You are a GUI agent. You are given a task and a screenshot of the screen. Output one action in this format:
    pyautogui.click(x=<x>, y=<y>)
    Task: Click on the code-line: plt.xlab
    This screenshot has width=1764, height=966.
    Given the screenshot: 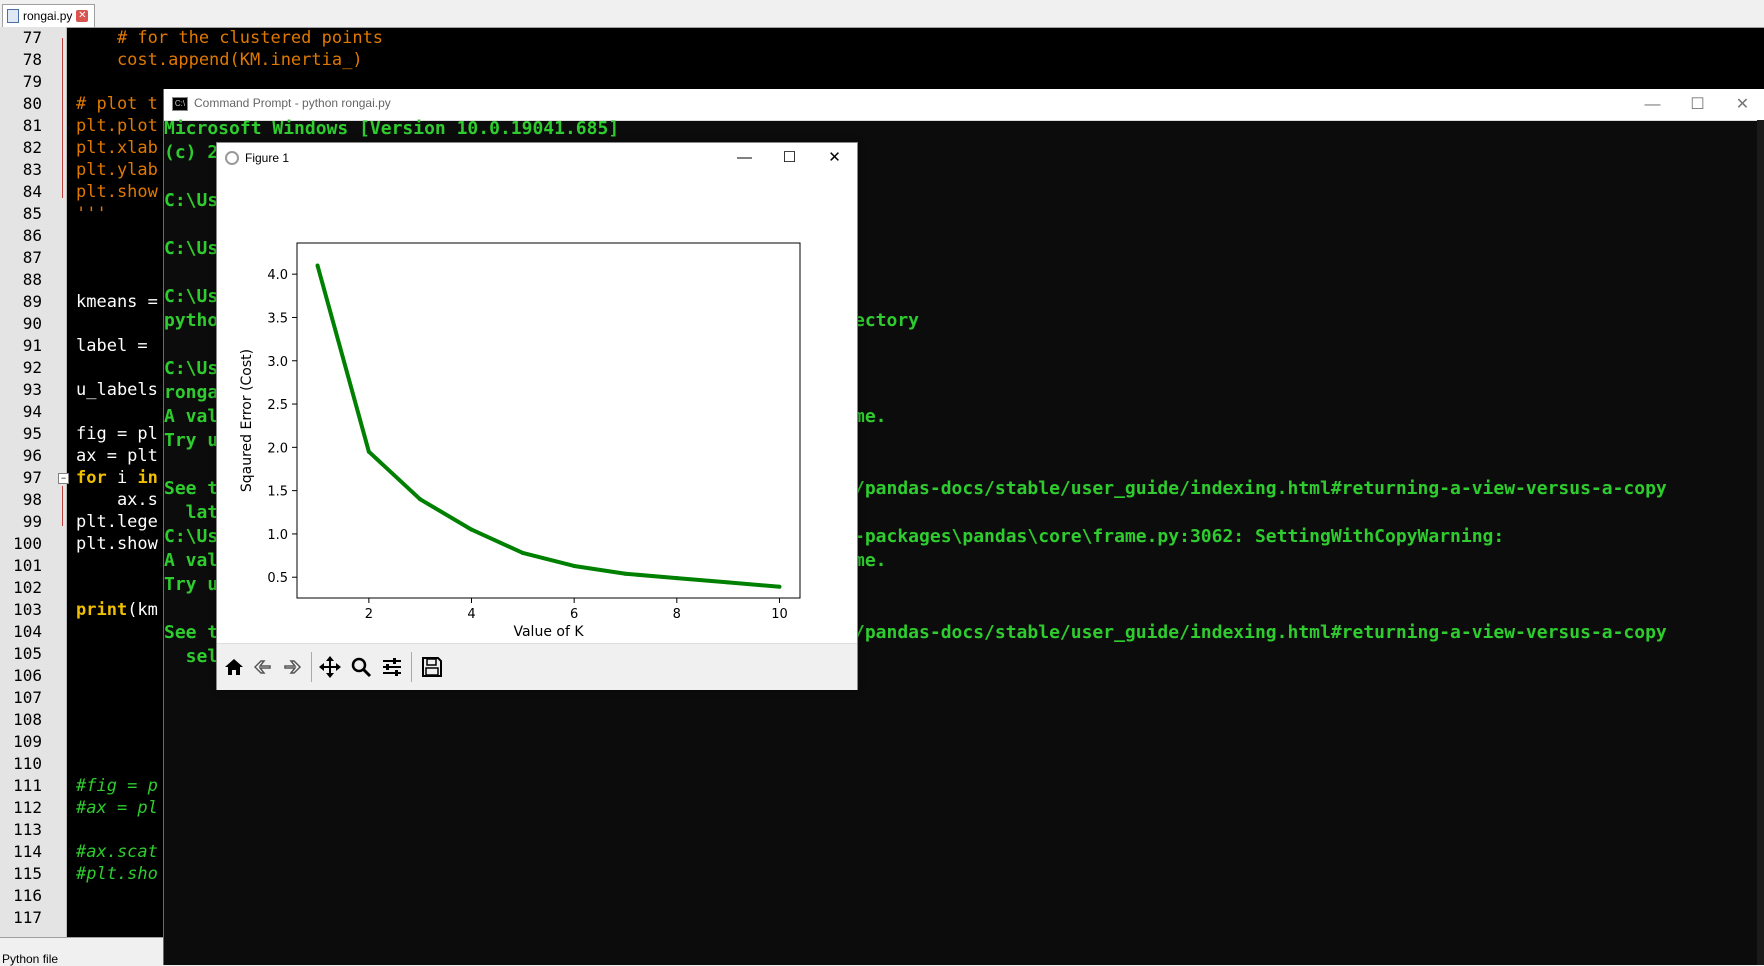 What is the action you would take?
    pyautogui.click(x=117, y=148)
    